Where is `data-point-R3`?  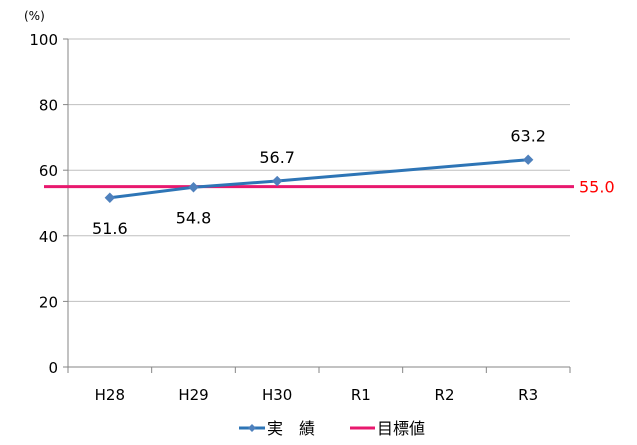
data-point-R3 is located at coordinates (528, 159).